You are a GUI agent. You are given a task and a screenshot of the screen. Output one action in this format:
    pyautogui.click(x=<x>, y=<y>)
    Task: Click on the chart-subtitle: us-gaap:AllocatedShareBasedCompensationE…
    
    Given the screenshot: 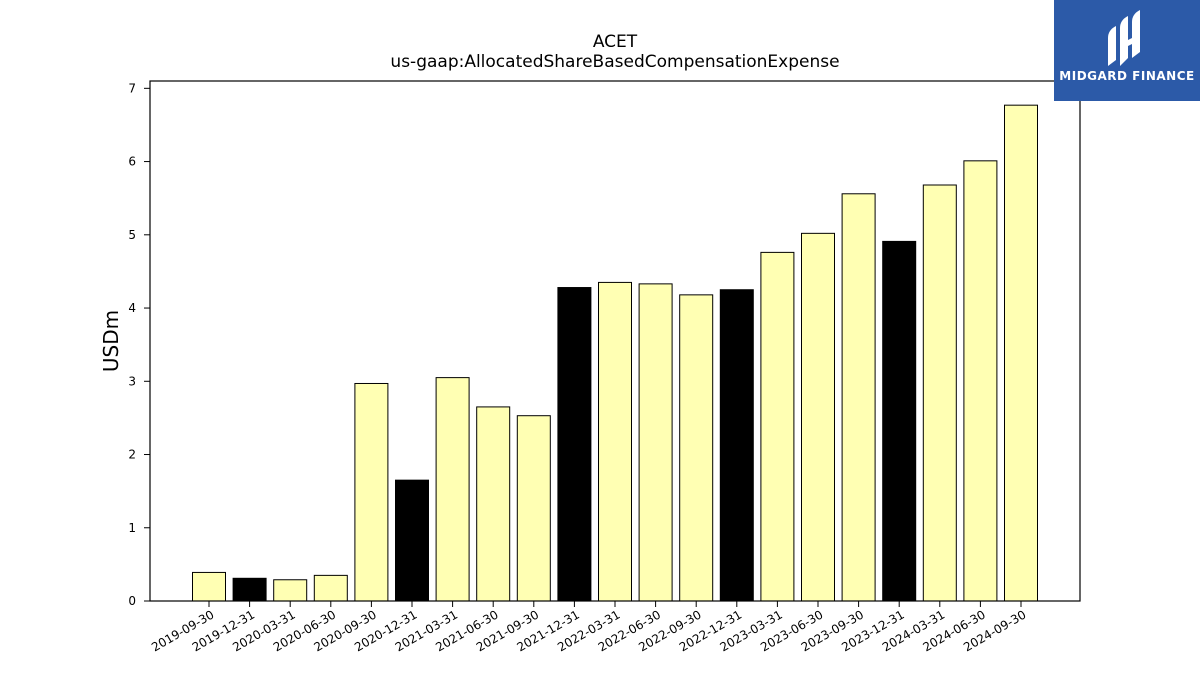 What is the action you would take?
    pyautogui.click(x=615, y=62)
    